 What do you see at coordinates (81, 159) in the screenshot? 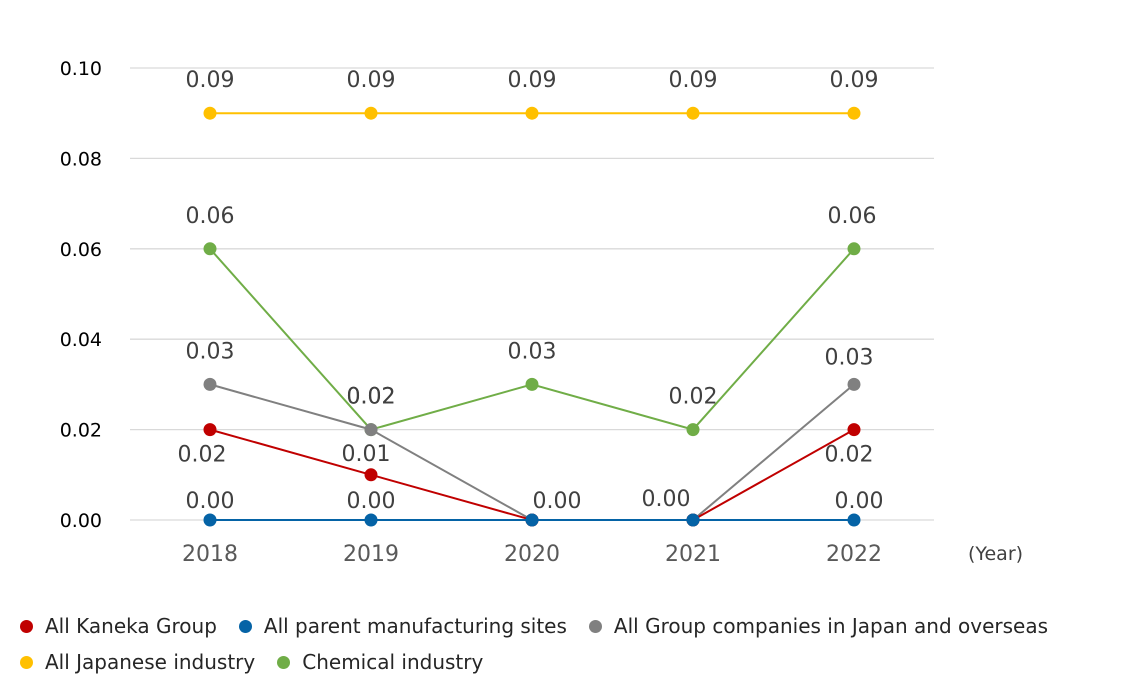
I see `y-tick-label: 0.08` at bounding box center [81, 159].